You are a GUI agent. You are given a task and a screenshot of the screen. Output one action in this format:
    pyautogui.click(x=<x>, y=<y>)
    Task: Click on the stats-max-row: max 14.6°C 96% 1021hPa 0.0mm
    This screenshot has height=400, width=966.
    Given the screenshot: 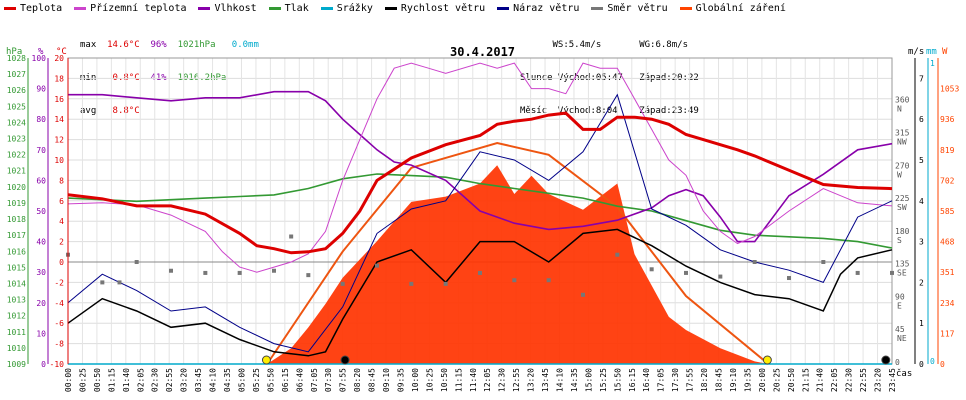 What is the action you would take?
    pyautogui.click(x=169, y=45)
    